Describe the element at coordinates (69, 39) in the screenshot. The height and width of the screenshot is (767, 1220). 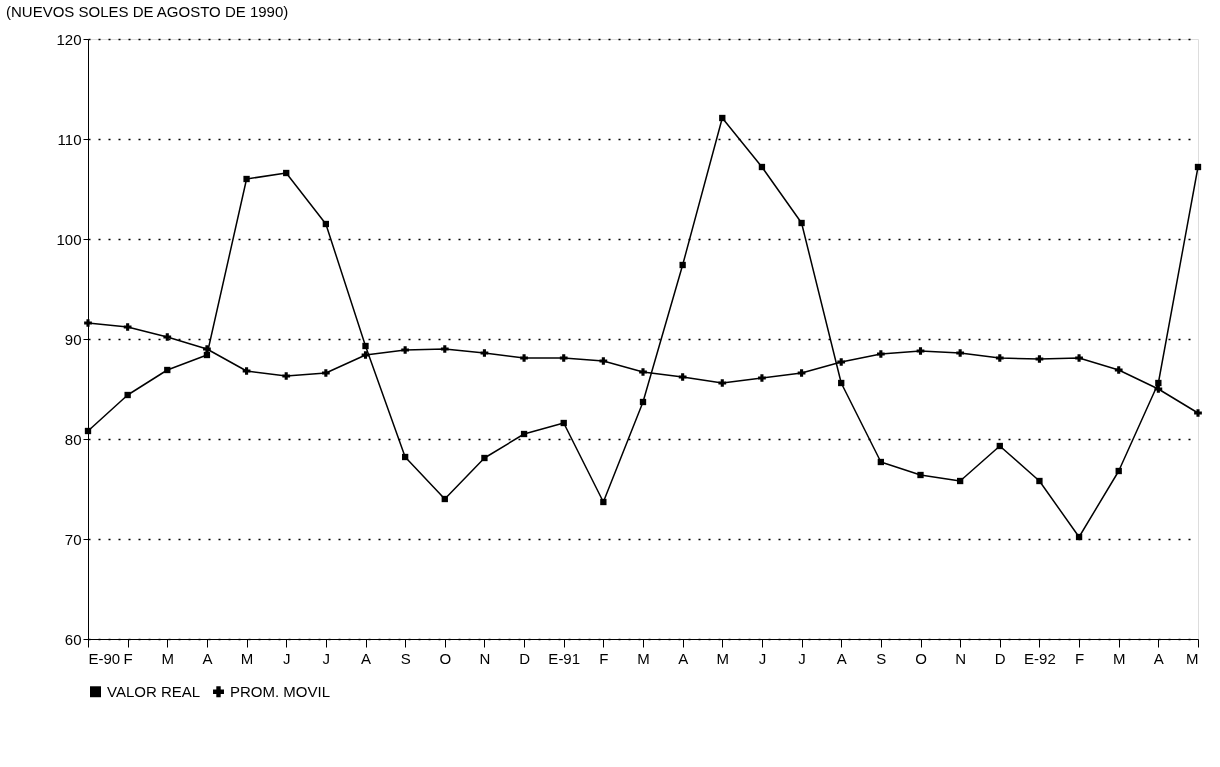
I see `y-tick-label: 120` at that location.